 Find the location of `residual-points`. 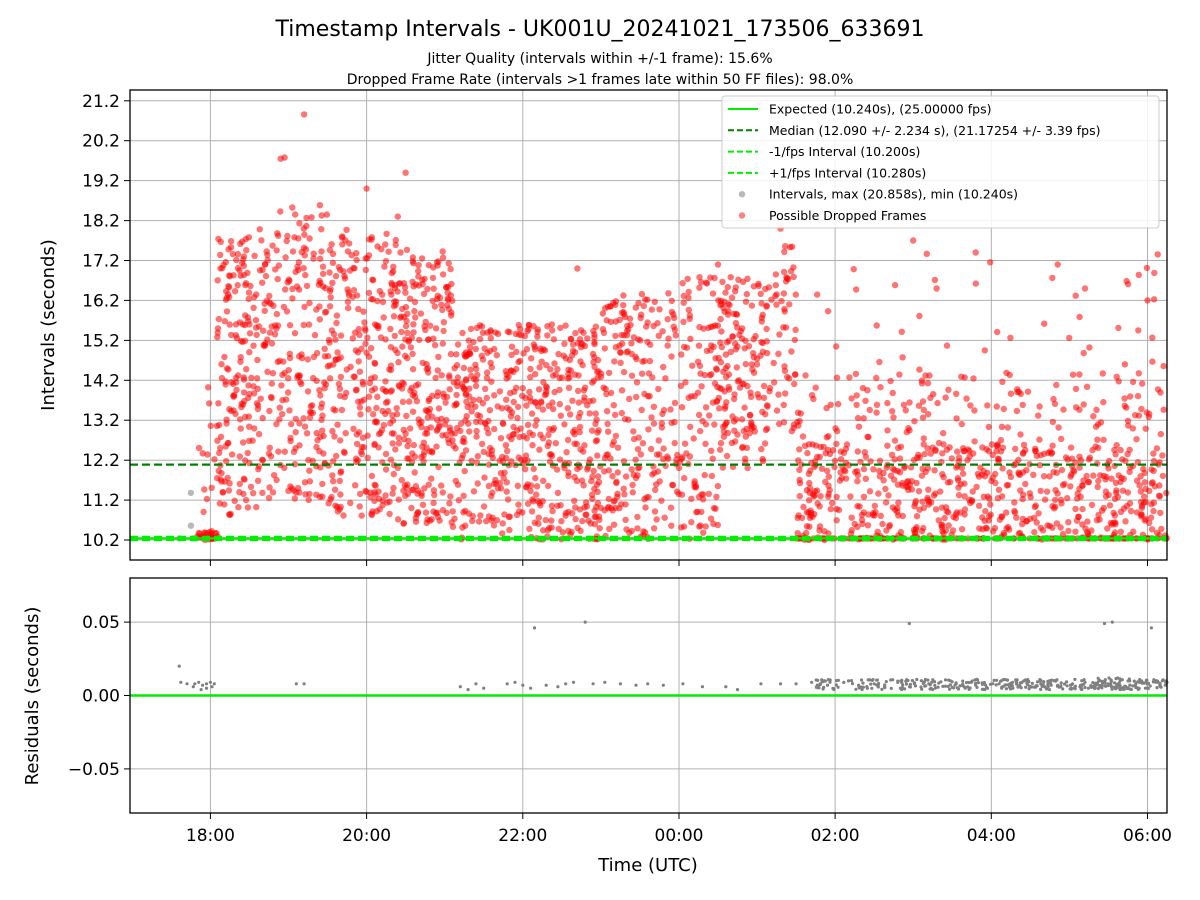

residual-points is located at coordinates (673, 656).